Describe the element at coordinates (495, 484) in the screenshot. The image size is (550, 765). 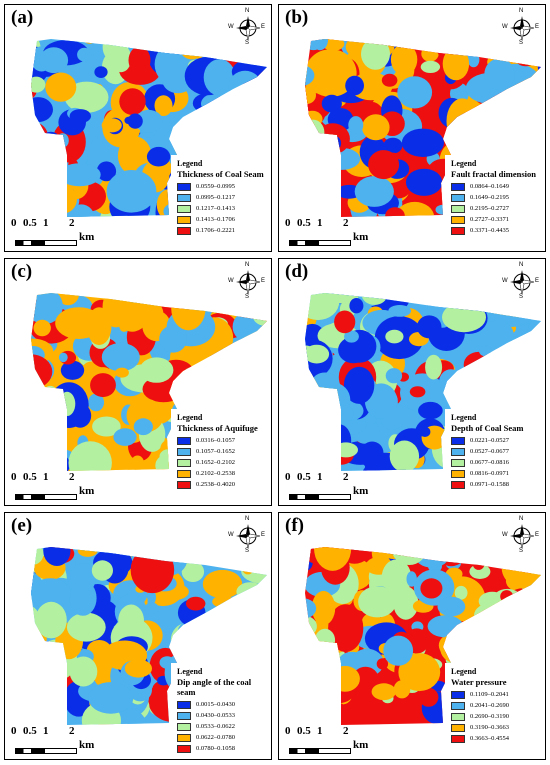
I see `legend-item: 0.0971–0.1588` at that location.